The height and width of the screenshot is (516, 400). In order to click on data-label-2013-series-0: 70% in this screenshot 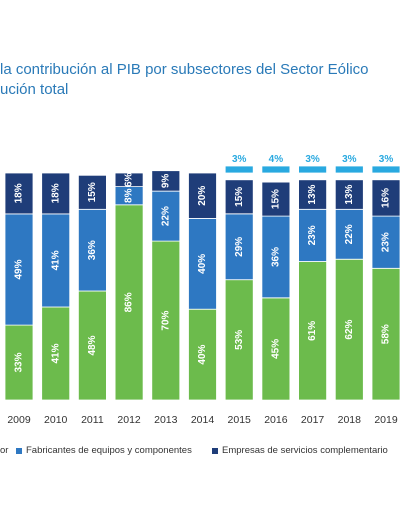, I will do `click(165, 320)`.